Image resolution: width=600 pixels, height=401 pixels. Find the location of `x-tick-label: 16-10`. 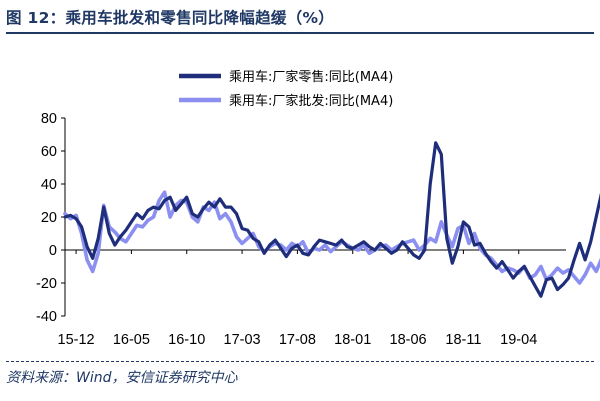

x-tick-label: 16-10 is located at coordinates (186, 340).